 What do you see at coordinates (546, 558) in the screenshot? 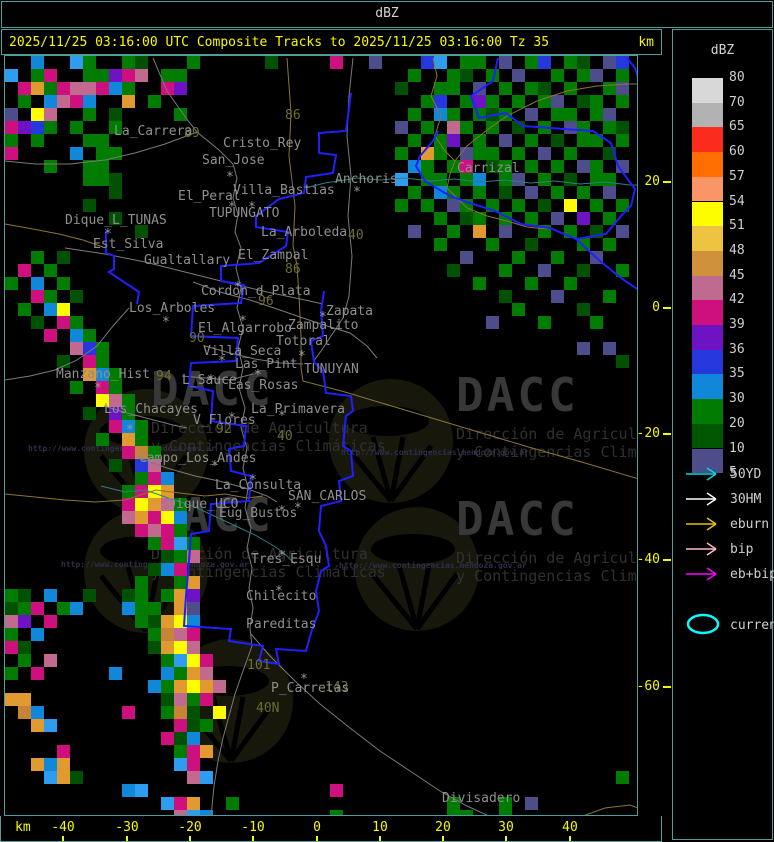
I see `dacc-watermark-line1: Dirección de Agricultura` at bounding box center [546, 558].